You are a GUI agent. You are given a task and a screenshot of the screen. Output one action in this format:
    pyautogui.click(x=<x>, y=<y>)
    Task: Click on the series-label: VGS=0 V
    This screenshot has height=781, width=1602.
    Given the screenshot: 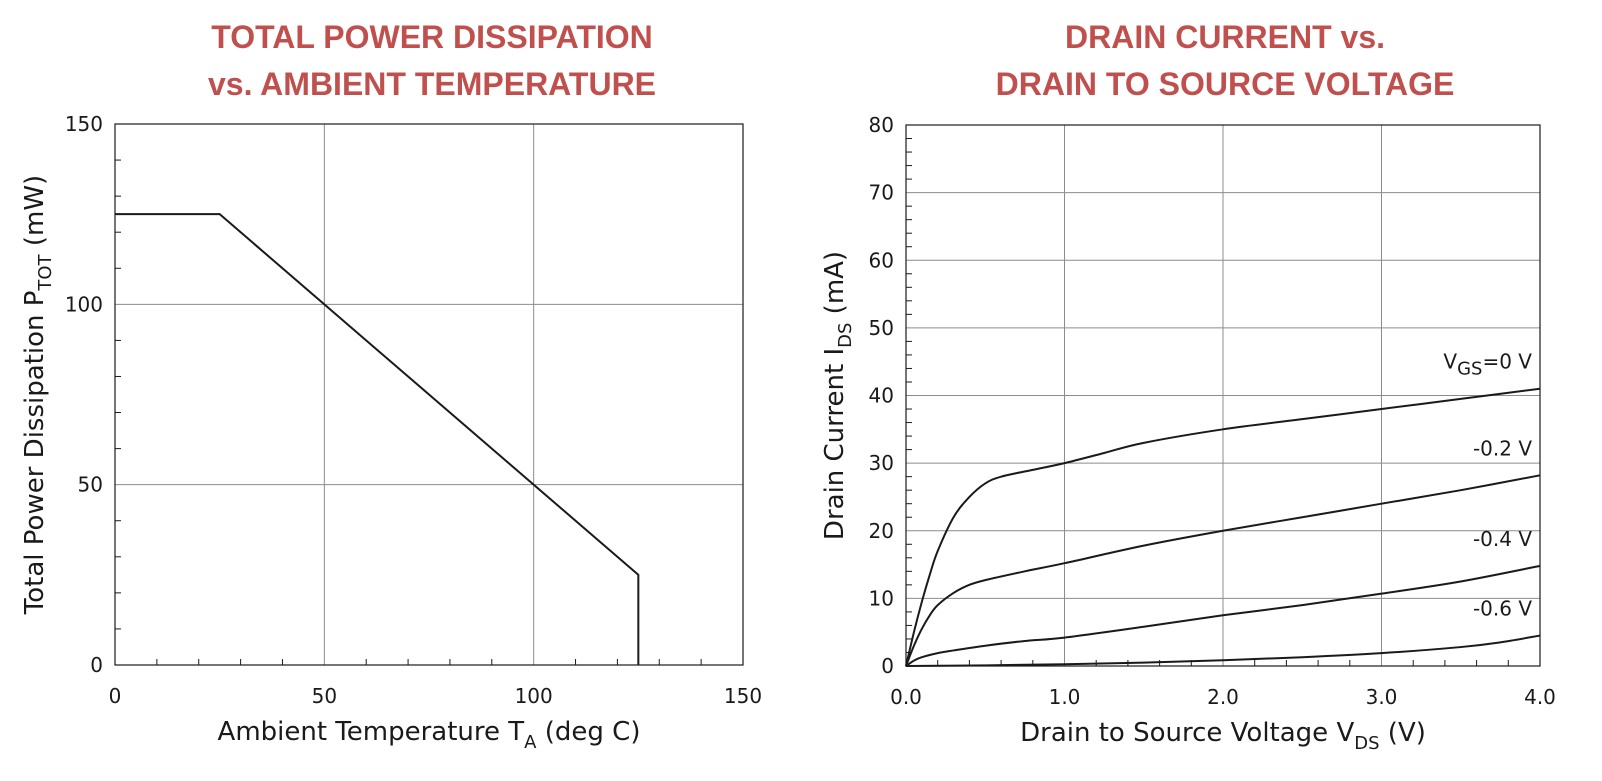 What is the action you would take?
    pyautogui.click(x=1487, y=365)
    